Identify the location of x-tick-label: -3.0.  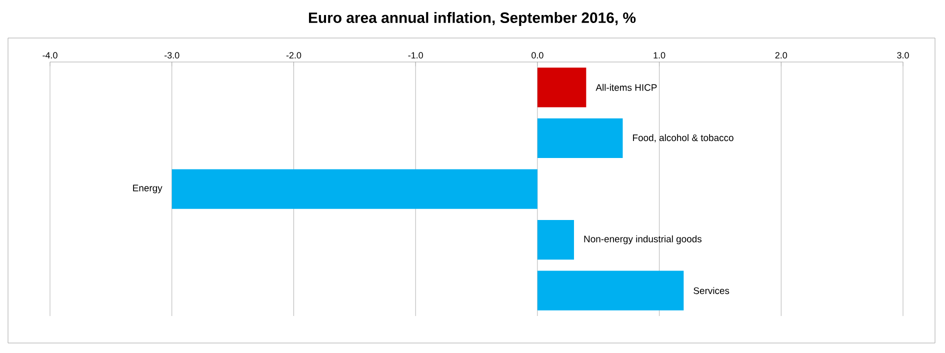
(172, 55).